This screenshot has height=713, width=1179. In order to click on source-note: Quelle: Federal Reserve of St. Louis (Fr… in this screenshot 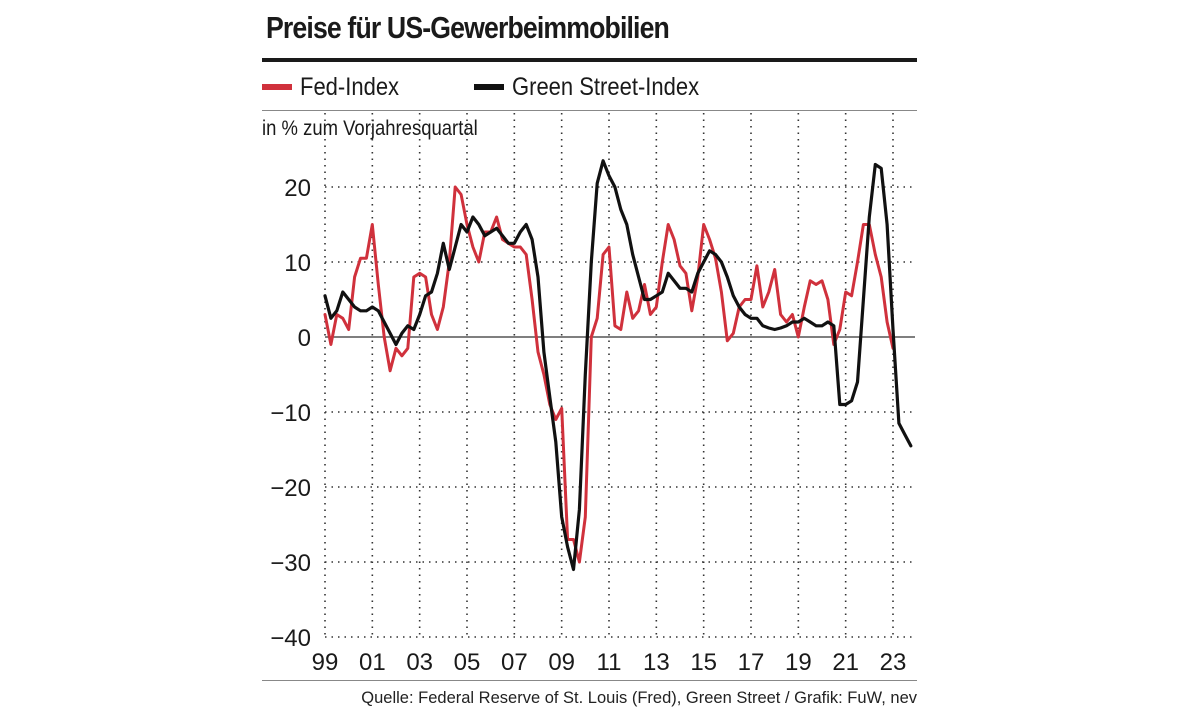, I will do `click(639, 698)`.